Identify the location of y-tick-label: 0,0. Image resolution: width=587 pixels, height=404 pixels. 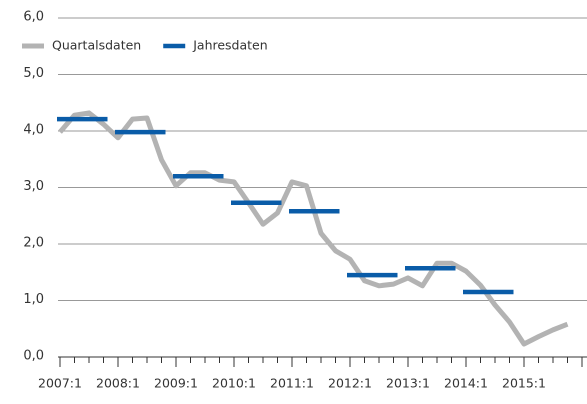
(33, 356).